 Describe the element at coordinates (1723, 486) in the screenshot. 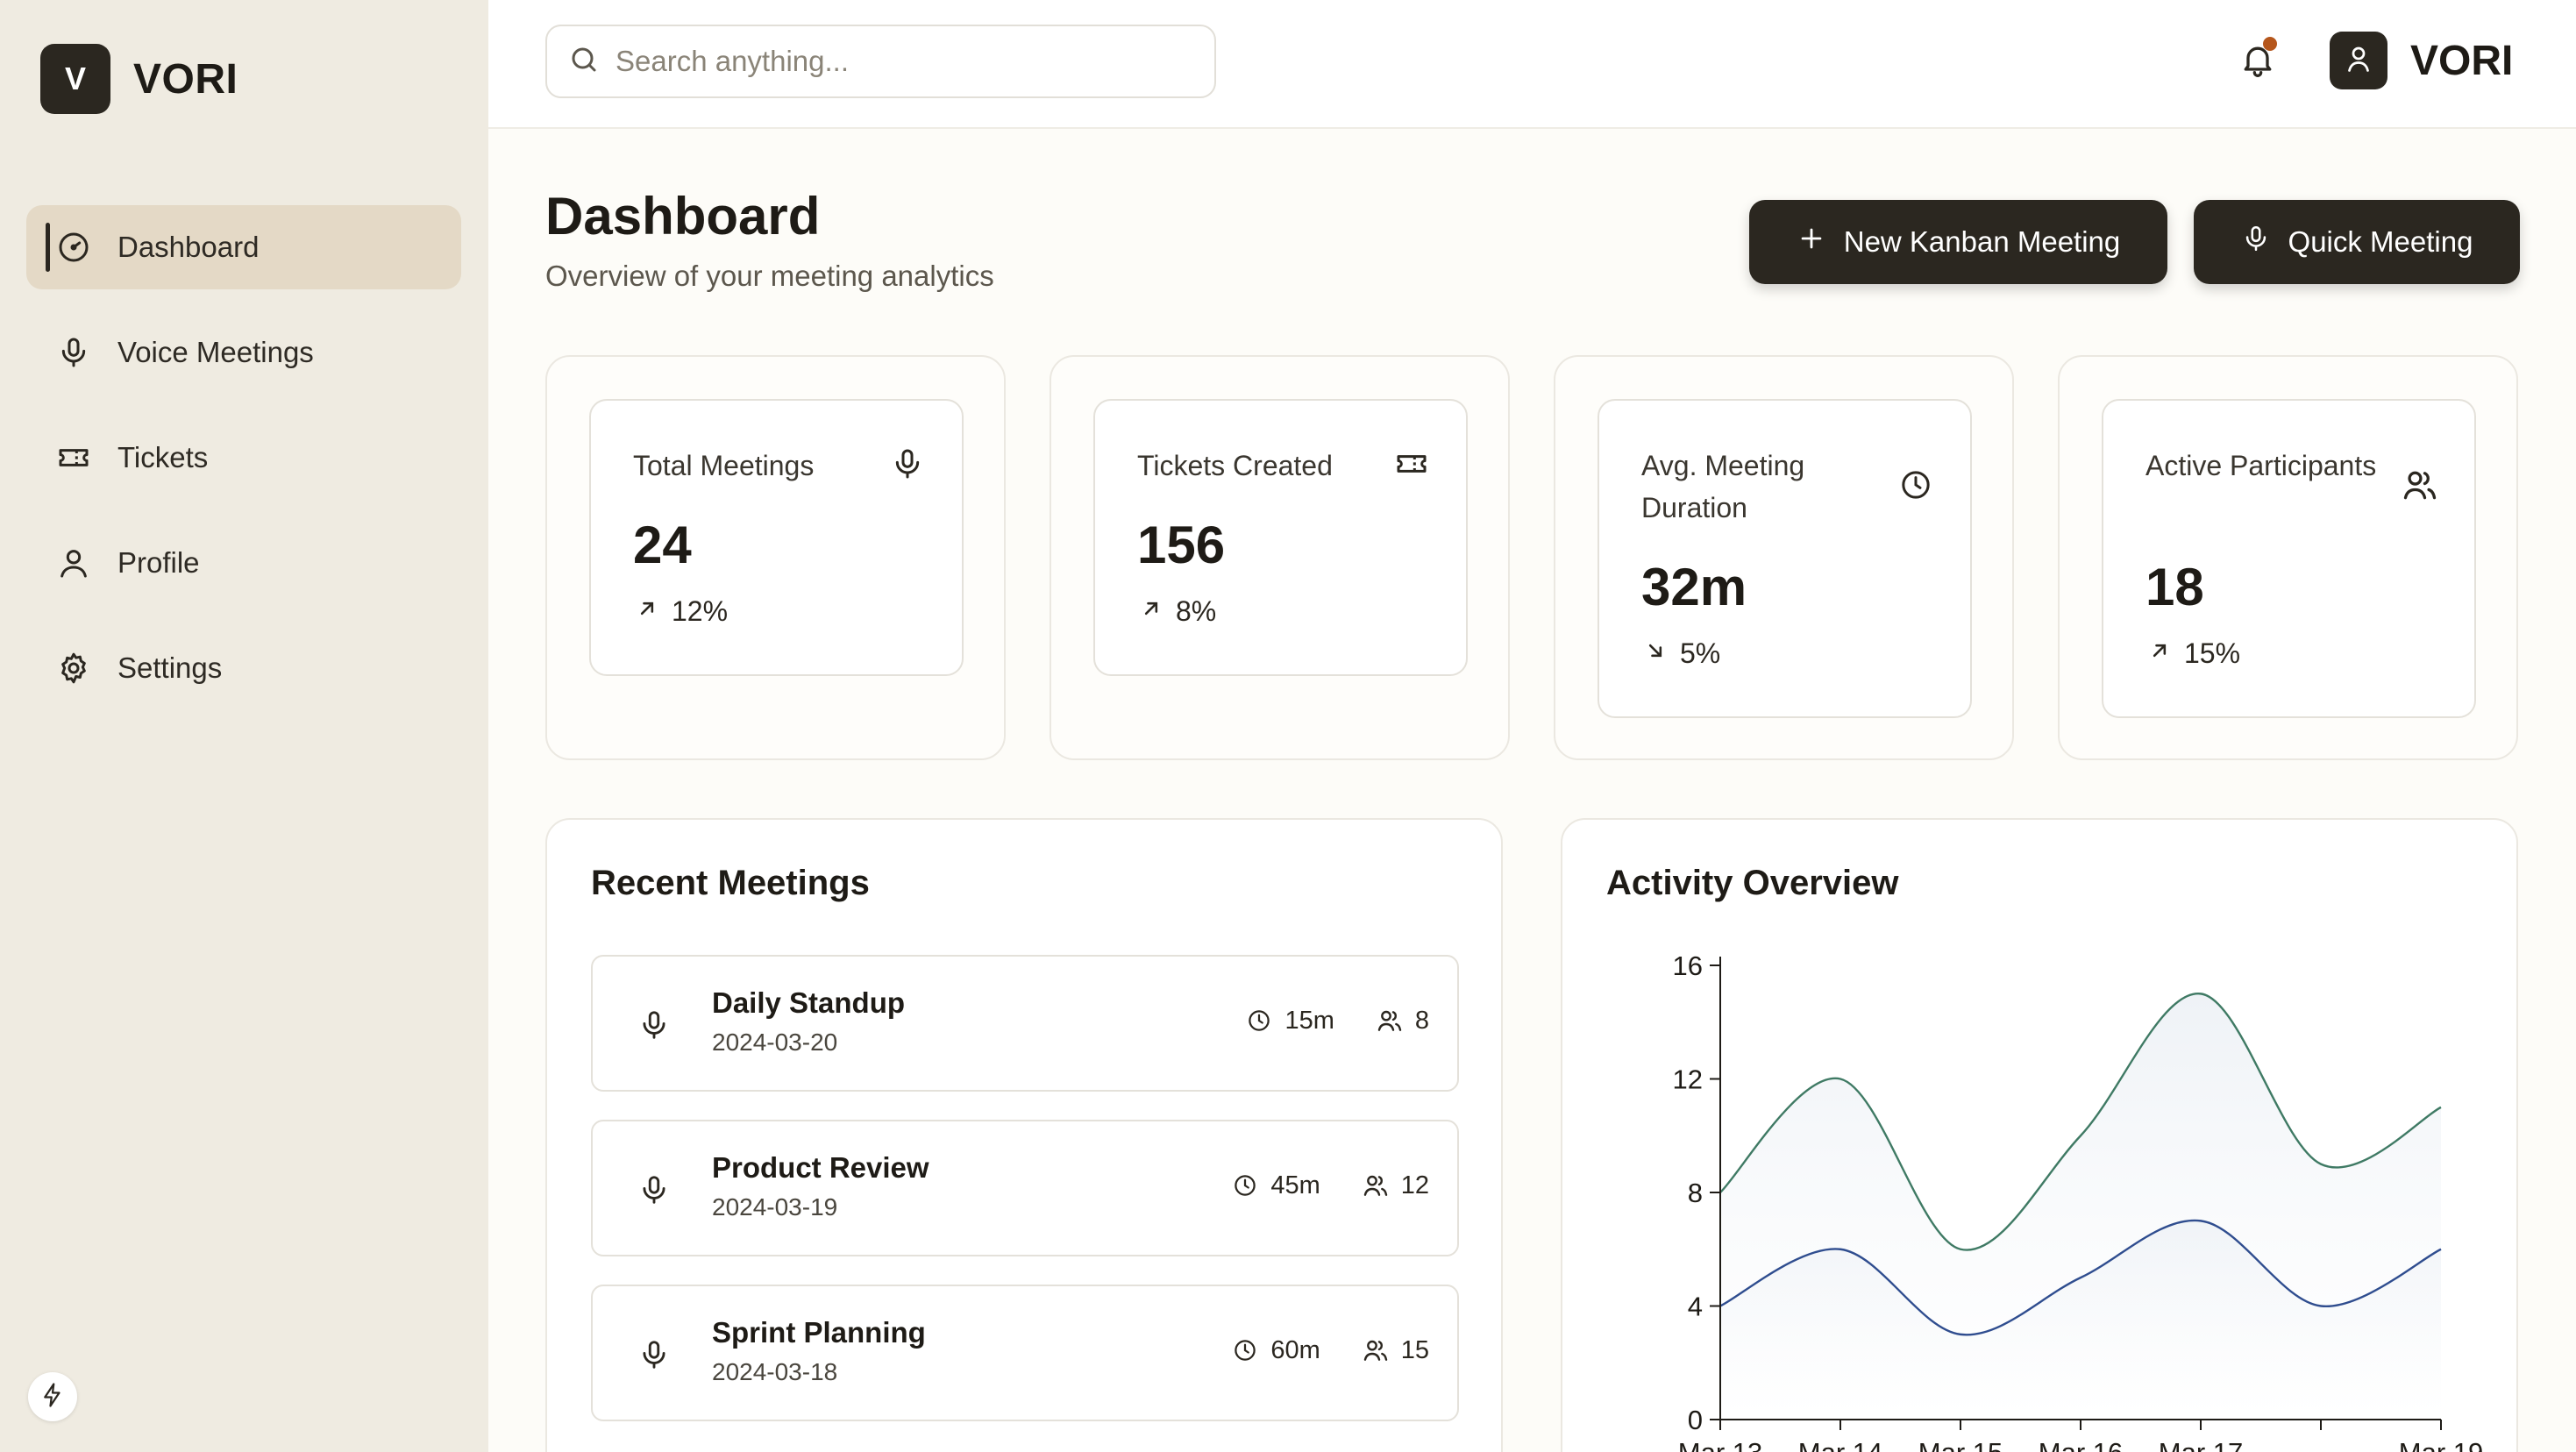

I see `stat-label: Avg. Meeting Duration` at that location.